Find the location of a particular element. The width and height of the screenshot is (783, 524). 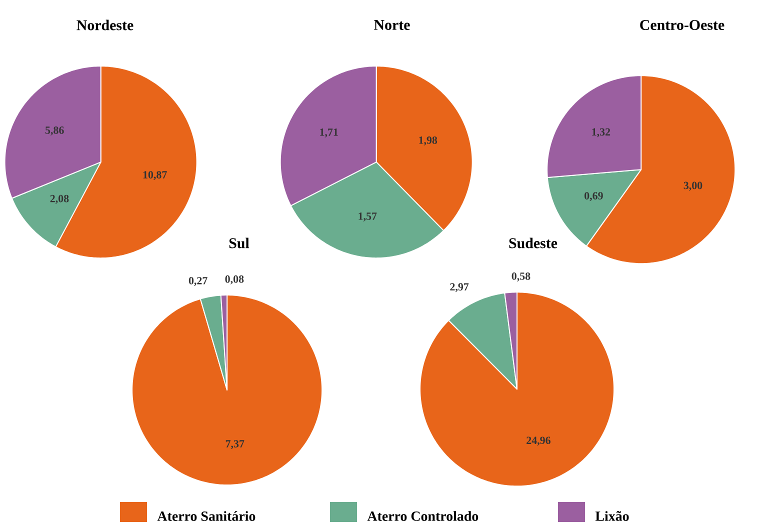

data-label: 24,96 is located at coordinates (538, 441).